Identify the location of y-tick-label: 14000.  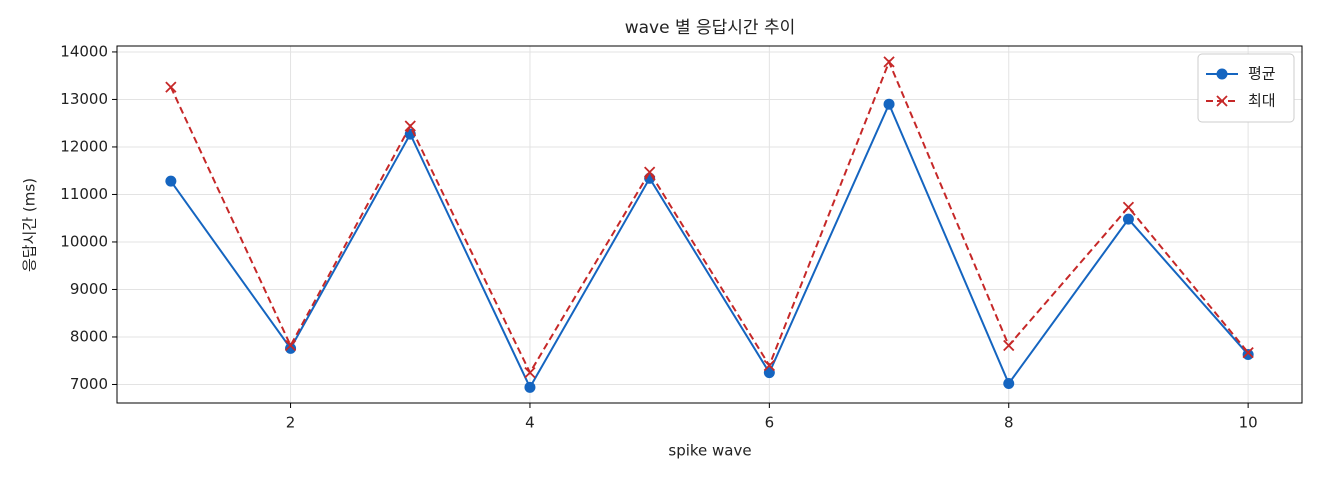
(84, 51).